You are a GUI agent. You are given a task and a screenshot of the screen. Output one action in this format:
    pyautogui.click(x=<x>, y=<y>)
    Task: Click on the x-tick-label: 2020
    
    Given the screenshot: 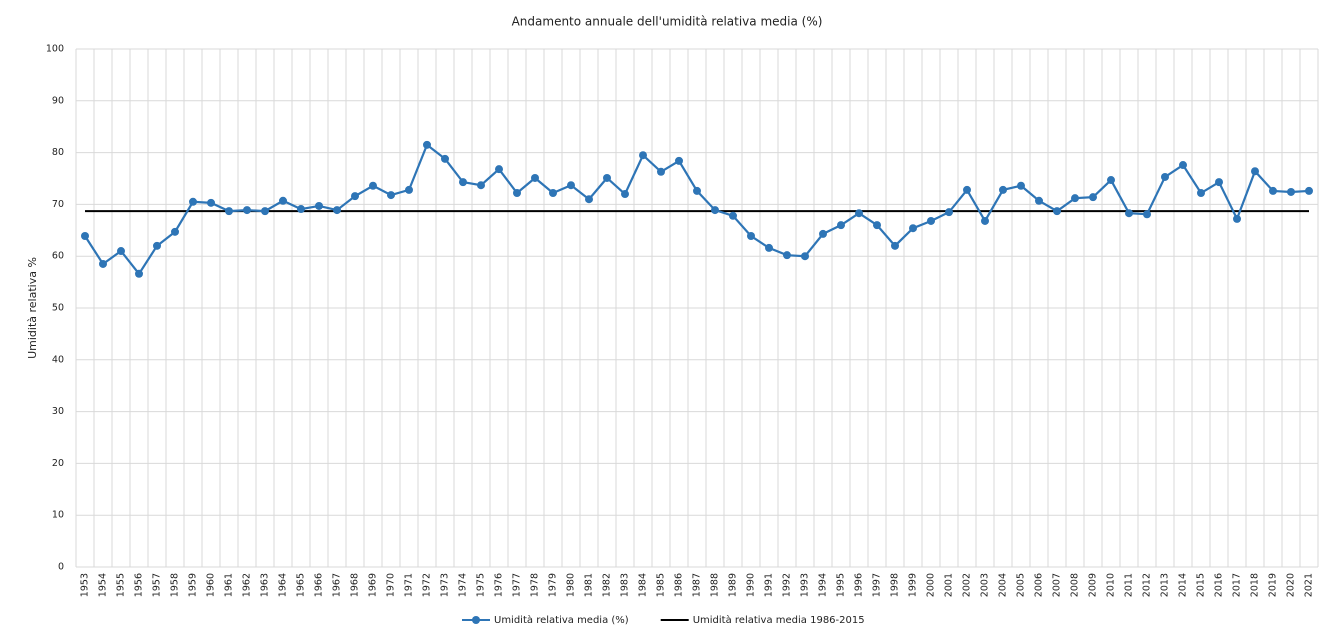 What is the action you would take?
    pyautogui.click(x=1291, y=585)
    